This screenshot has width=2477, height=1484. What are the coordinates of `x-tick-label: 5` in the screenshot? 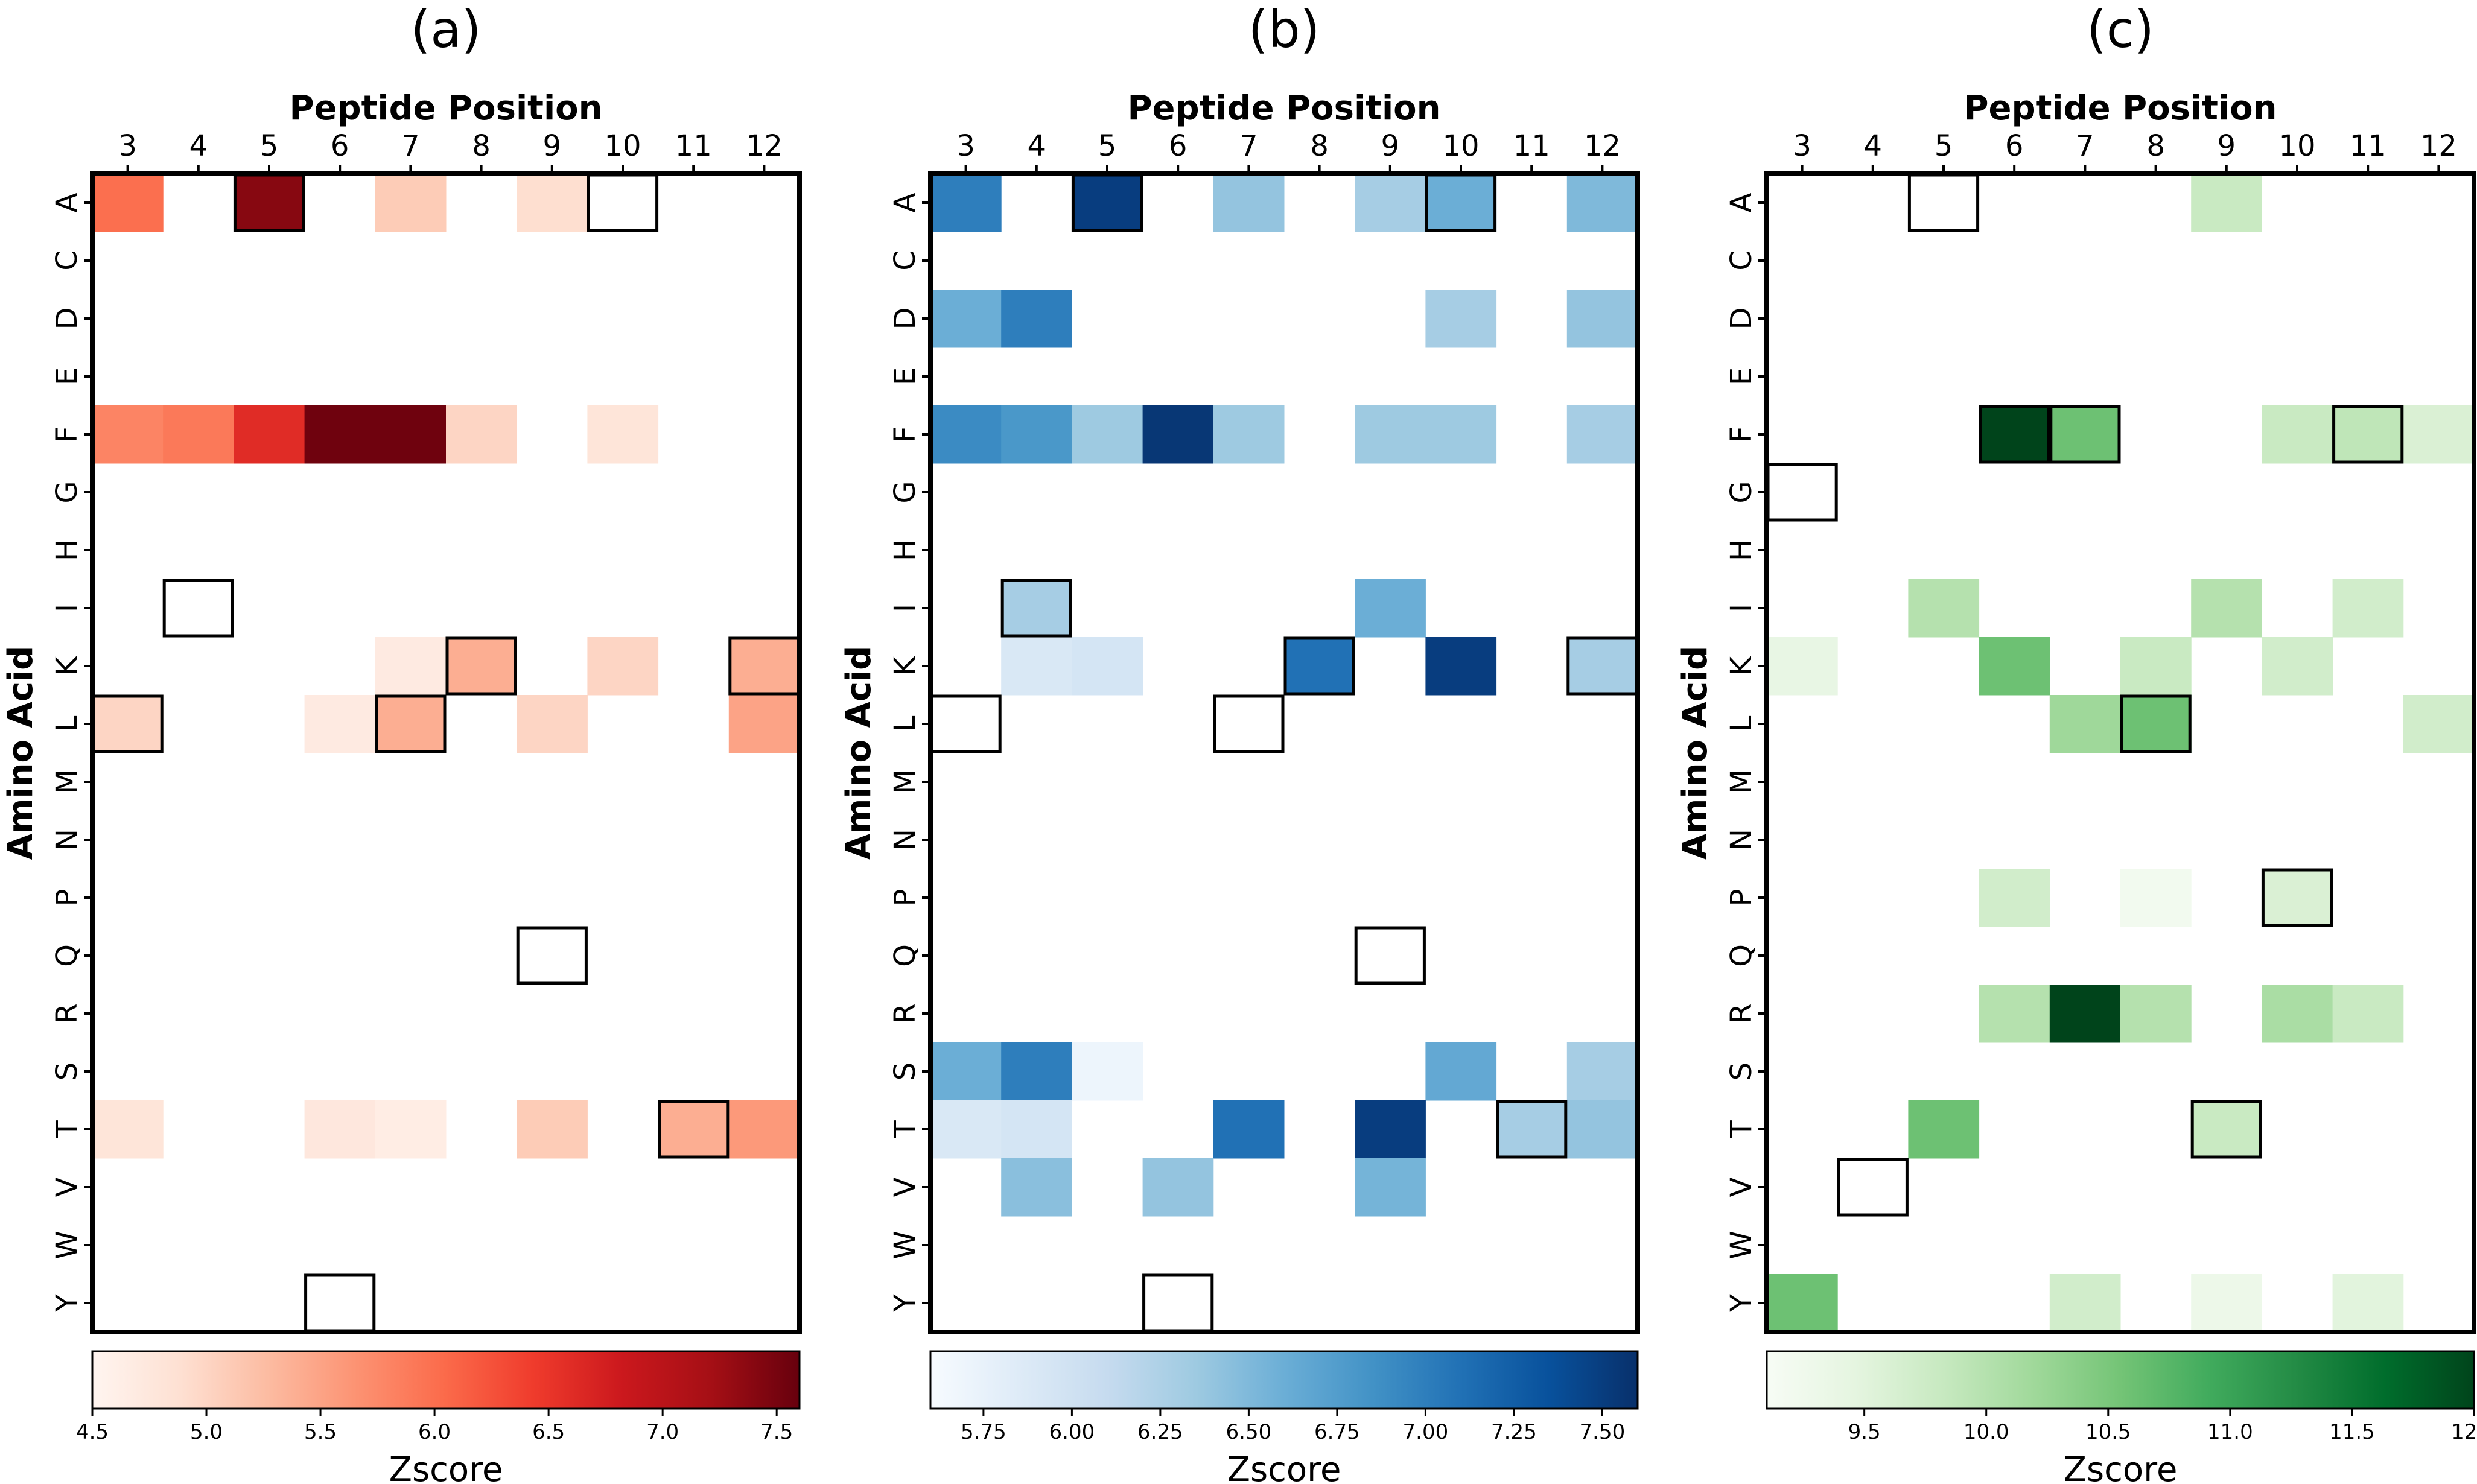 It's located at (1107, 146).